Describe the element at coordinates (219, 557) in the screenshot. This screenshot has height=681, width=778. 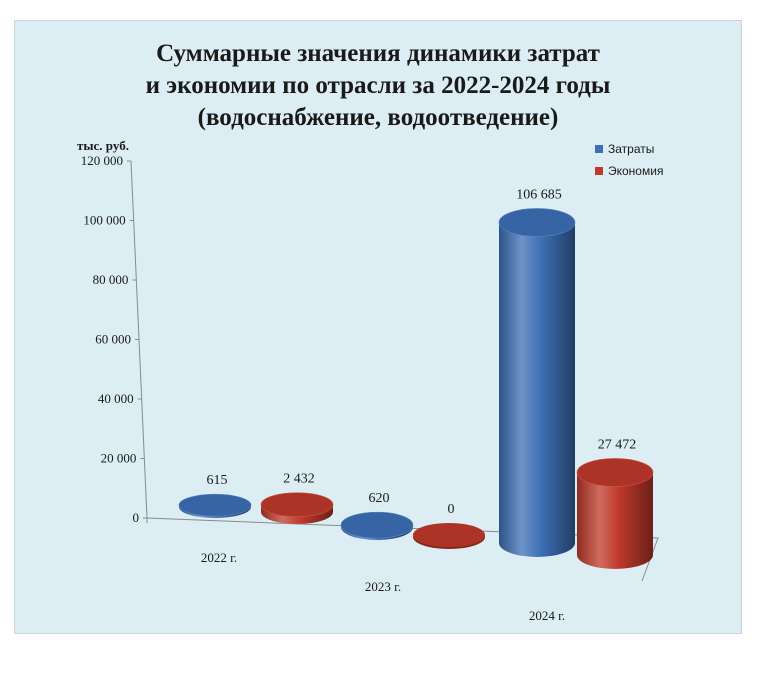
I see `category-label: 2022 г.` at that location.